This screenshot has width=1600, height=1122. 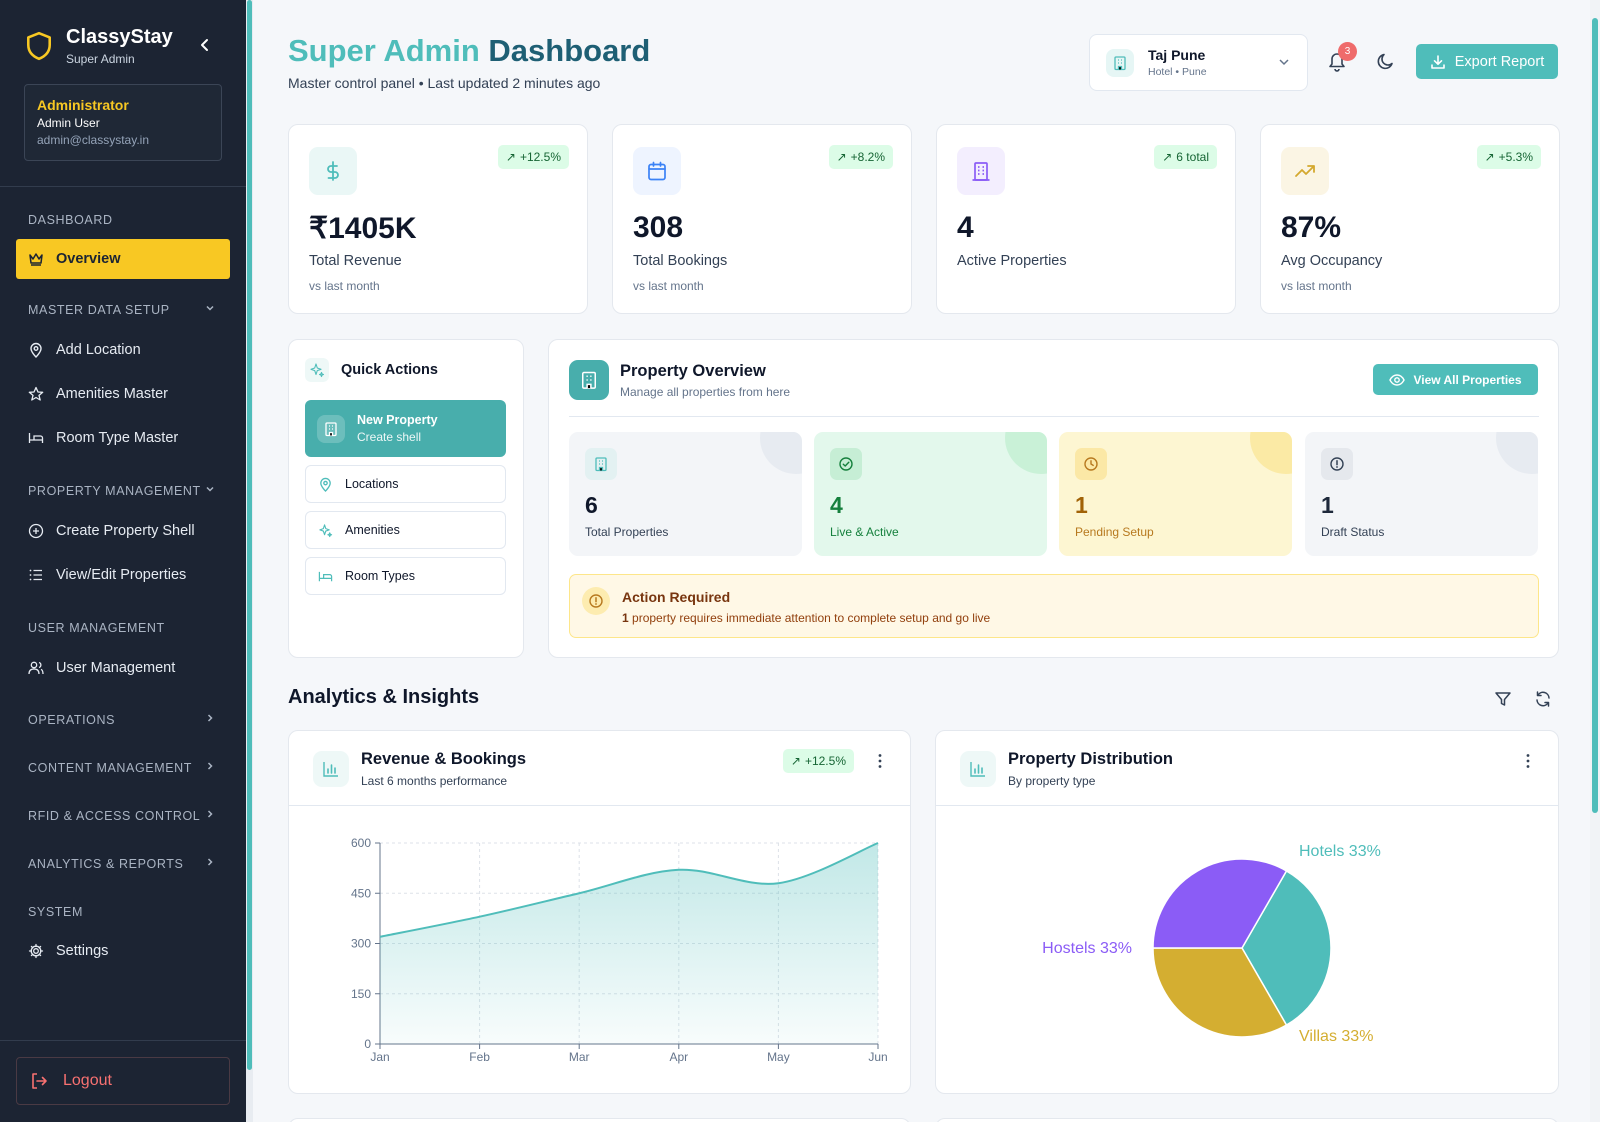 I want to click on section-master-data: MASTER DATA SETUP, so click(x=123, y=310).